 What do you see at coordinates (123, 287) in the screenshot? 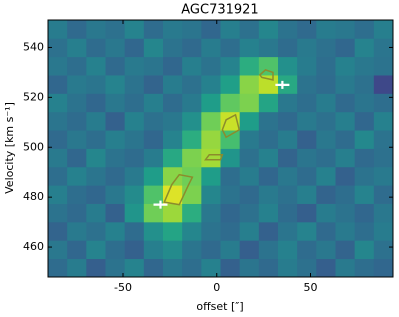
I see `x-tick-label: -50` at bounding box center [123, 287].